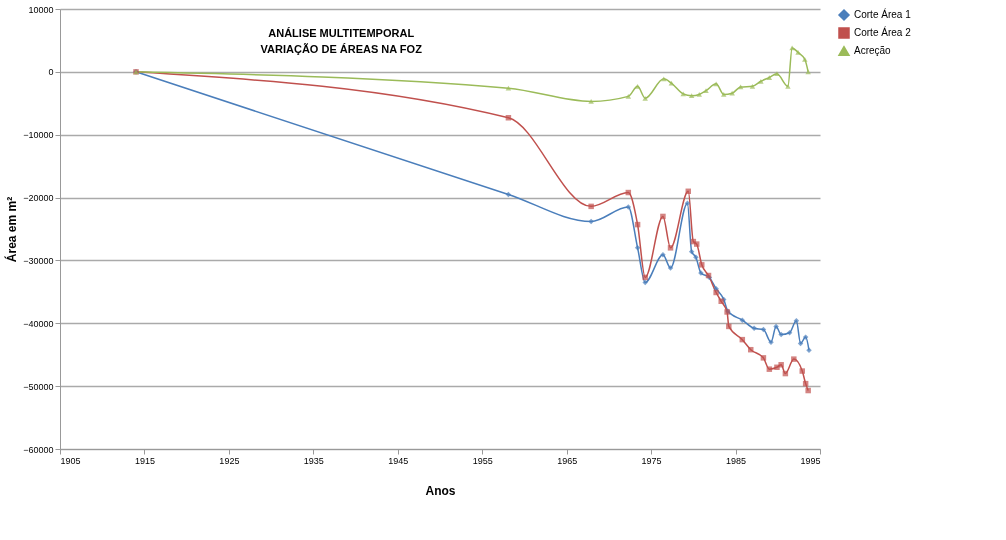  Describe the element at coordinates (51, 72) in the screenshot. I see `y-tick-label: 0` at that location.